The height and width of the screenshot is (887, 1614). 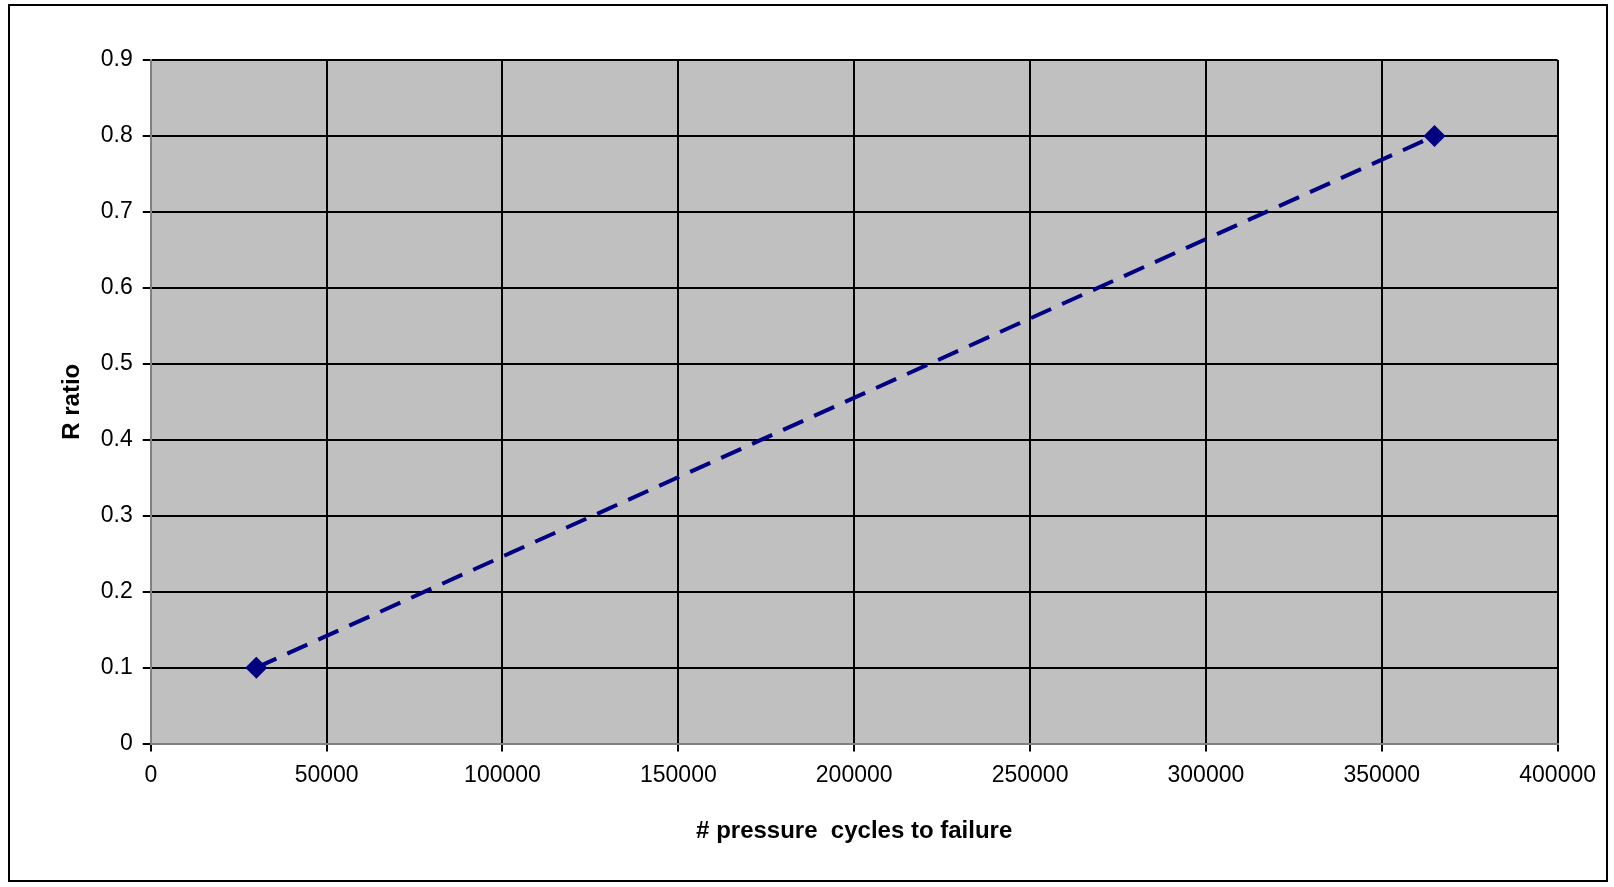 I want to click on x-axis-title: # pressure cycles to failure, so click(x=854, y=830).